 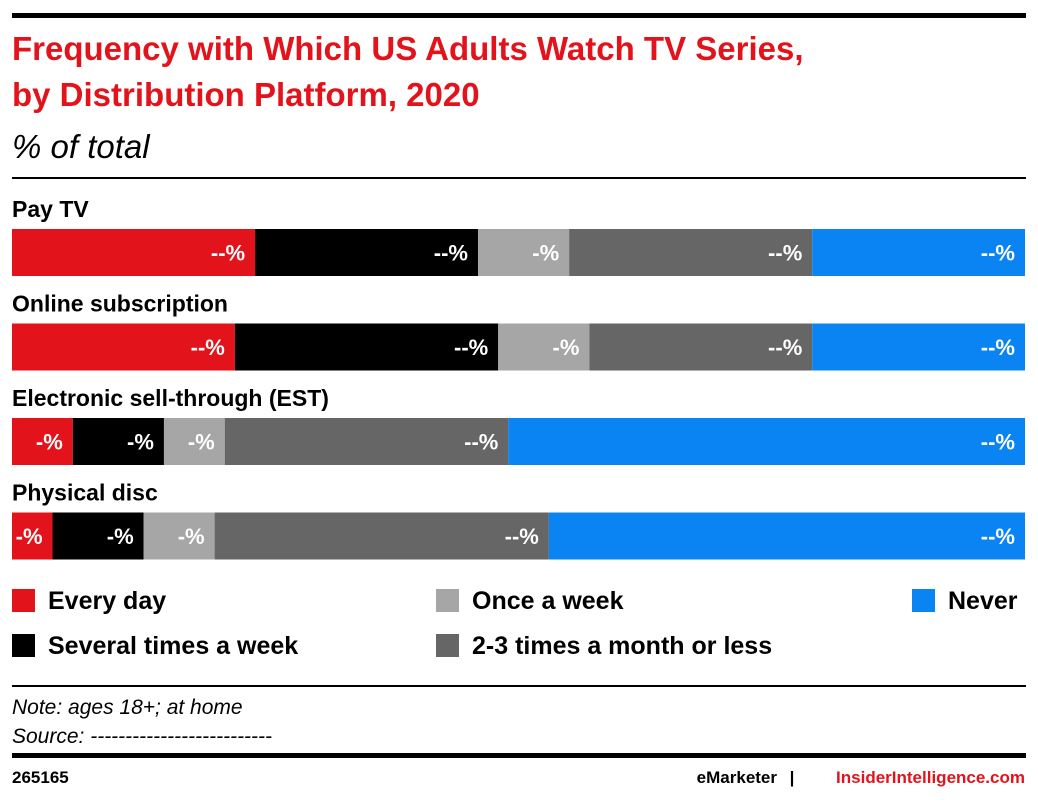 What do you see at coordinates (107, 601) in the screenshot?
I see `legend-label: Every day` at bounding box center [107, 601].